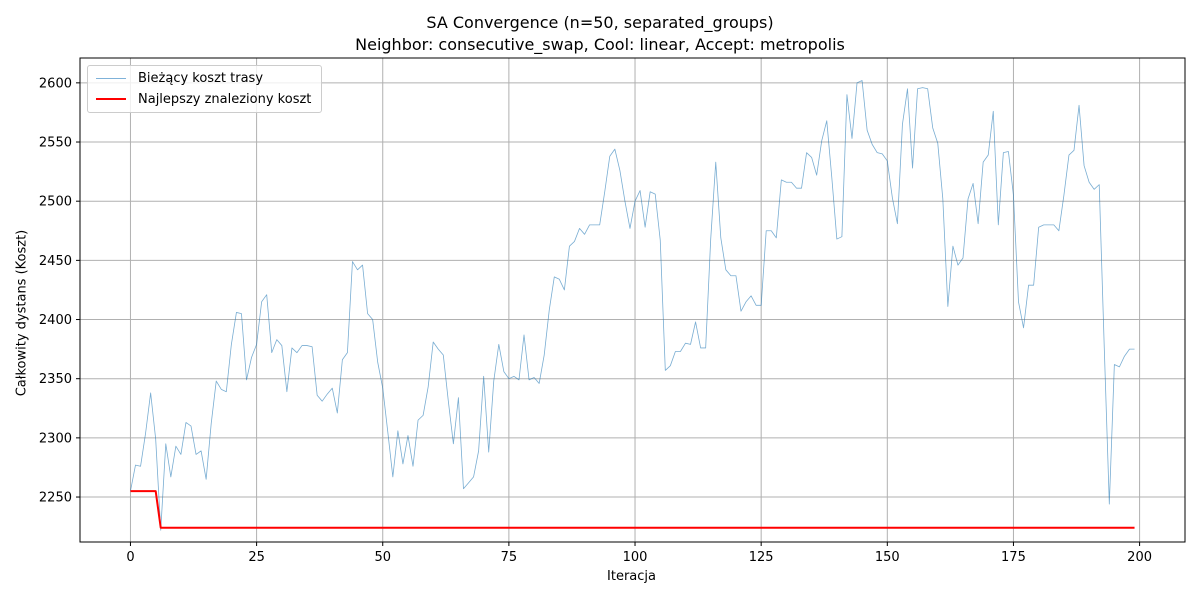  What do you see at coordinates (382, 557) in the screenshot?
I see `x-tick-label: 50` at bounding box center [382, 557].